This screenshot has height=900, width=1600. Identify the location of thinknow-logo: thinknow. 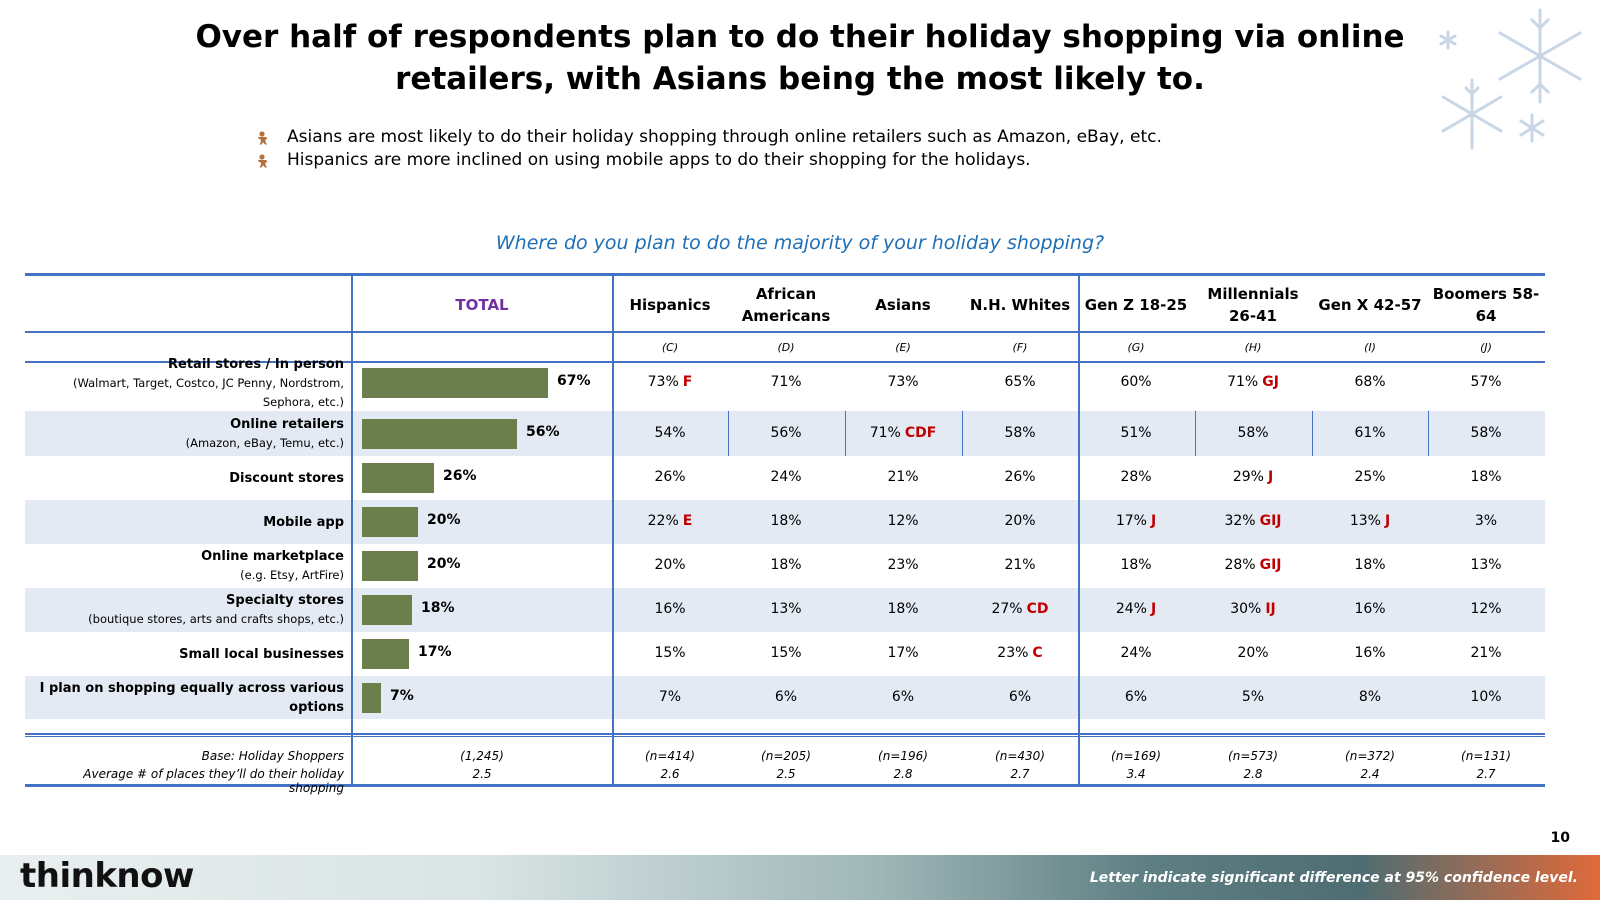
(107, 876).